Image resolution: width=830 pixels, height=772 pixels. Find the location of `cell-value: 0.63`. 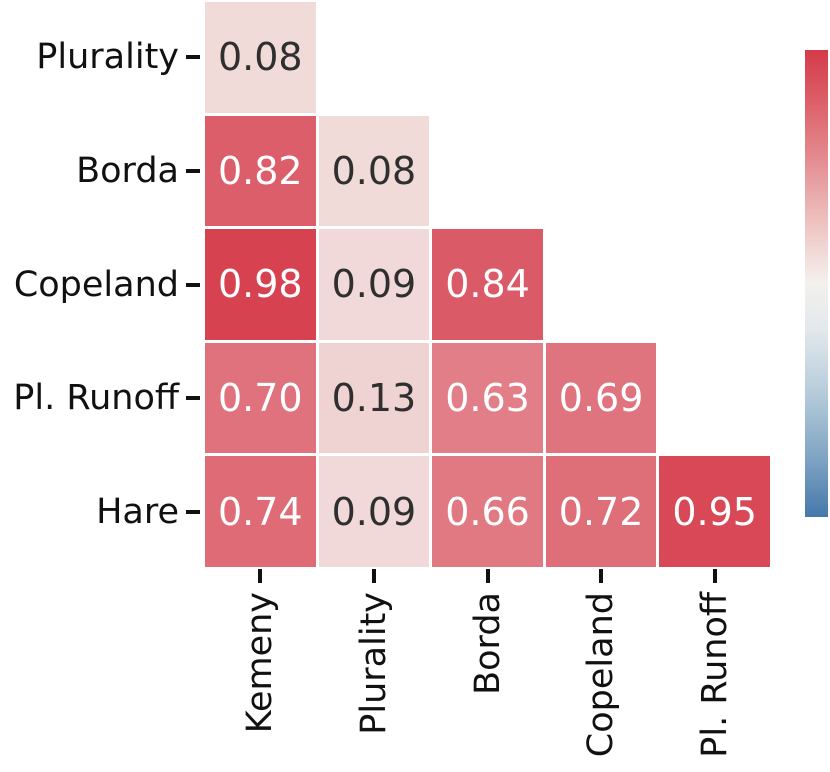

cell-value: 0.63 is located at coordinates (487, 398).